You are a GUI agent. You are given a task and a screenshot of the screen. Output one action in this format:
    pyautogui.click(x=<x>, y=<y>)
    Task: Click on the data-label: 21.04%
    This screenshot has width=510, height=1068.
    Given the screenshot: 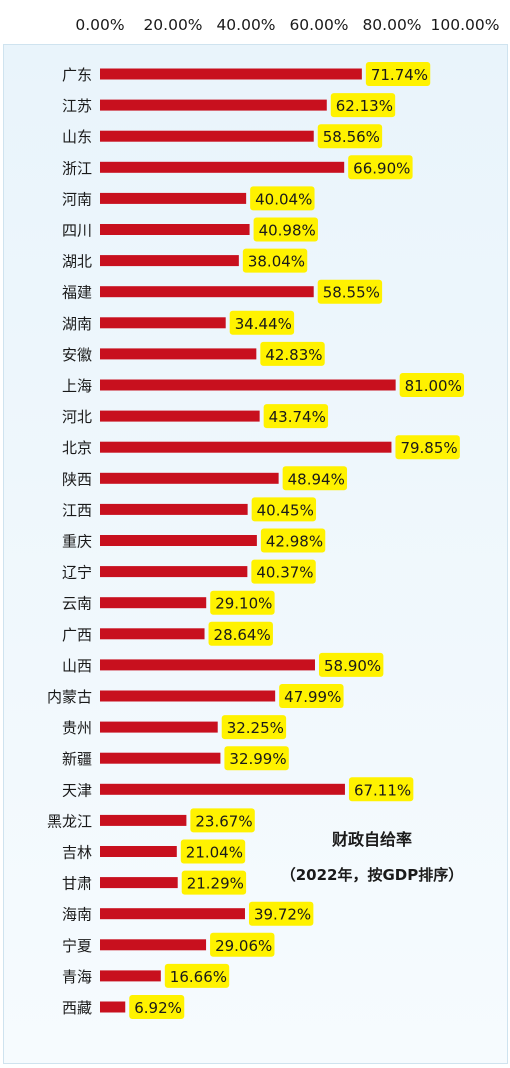 What is the action you would take?
    pyautogui.click(x=214, y=853)
    